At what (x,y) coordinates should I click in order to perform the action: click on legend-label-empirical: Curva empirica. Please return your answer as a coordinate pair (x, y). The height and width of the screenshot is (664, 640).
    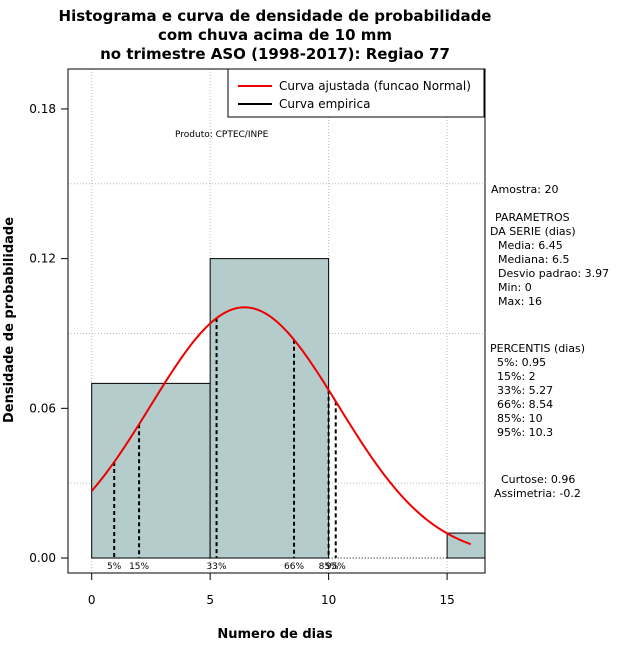
    Looking at the image, I should click on (324, 104).